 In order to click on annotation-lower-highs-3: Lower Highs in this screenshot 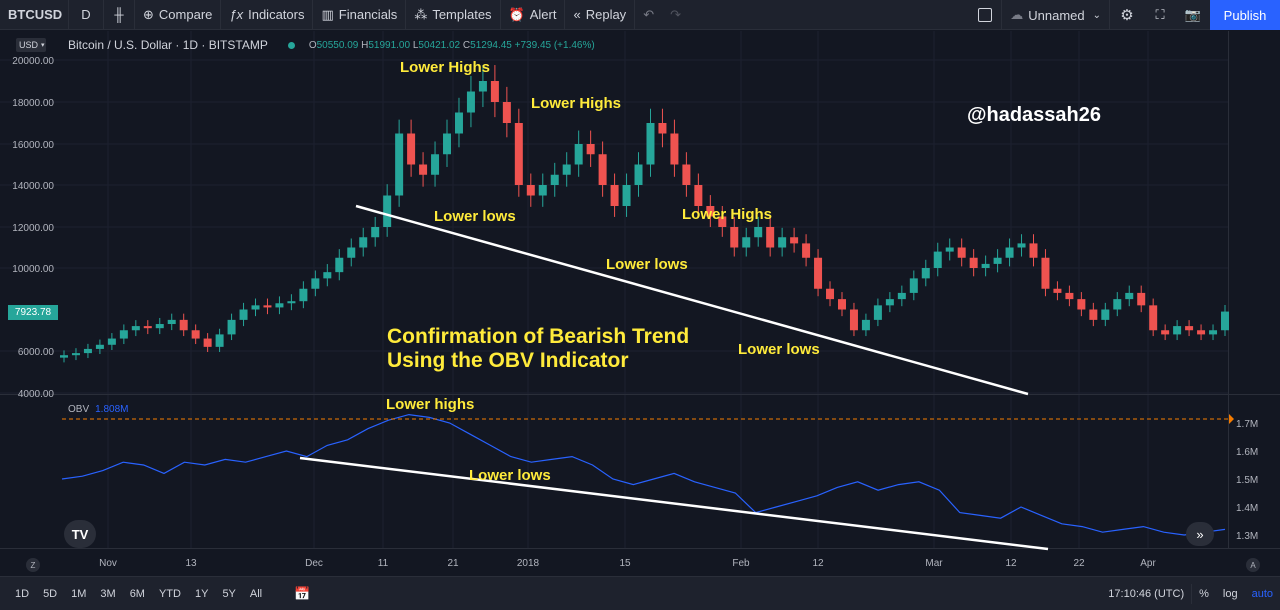, I will do `click(727, 214)`.